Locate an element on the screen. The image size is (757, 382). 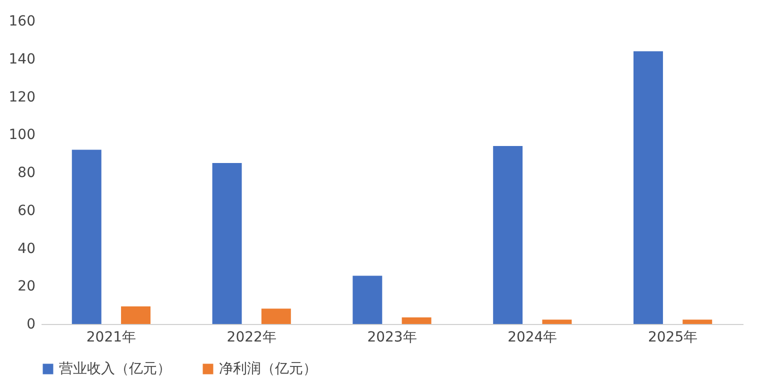
y-tick-label: 140 is located at coordinates (22, 59).